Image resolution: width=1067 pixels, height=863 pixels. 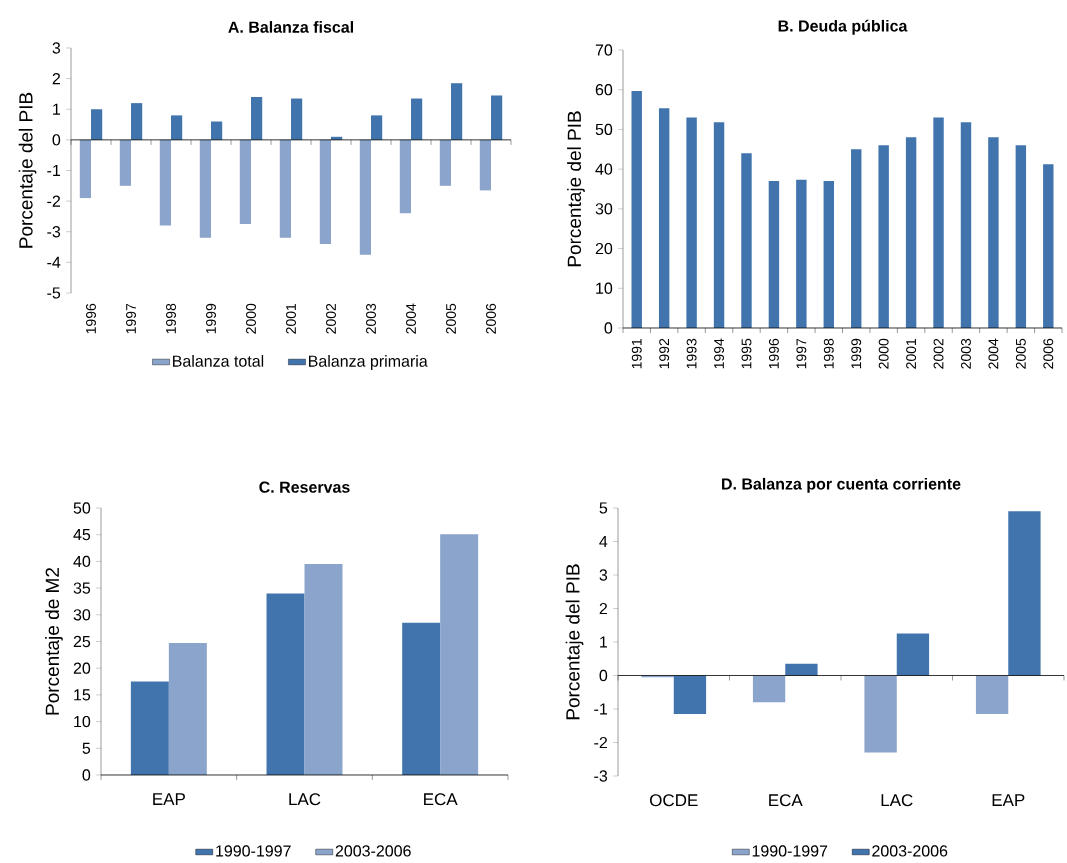 What do you see at coordinates (603, 575) in the screenshot?
I see `y-tick-label: 3` at bounding box center [603, 575].